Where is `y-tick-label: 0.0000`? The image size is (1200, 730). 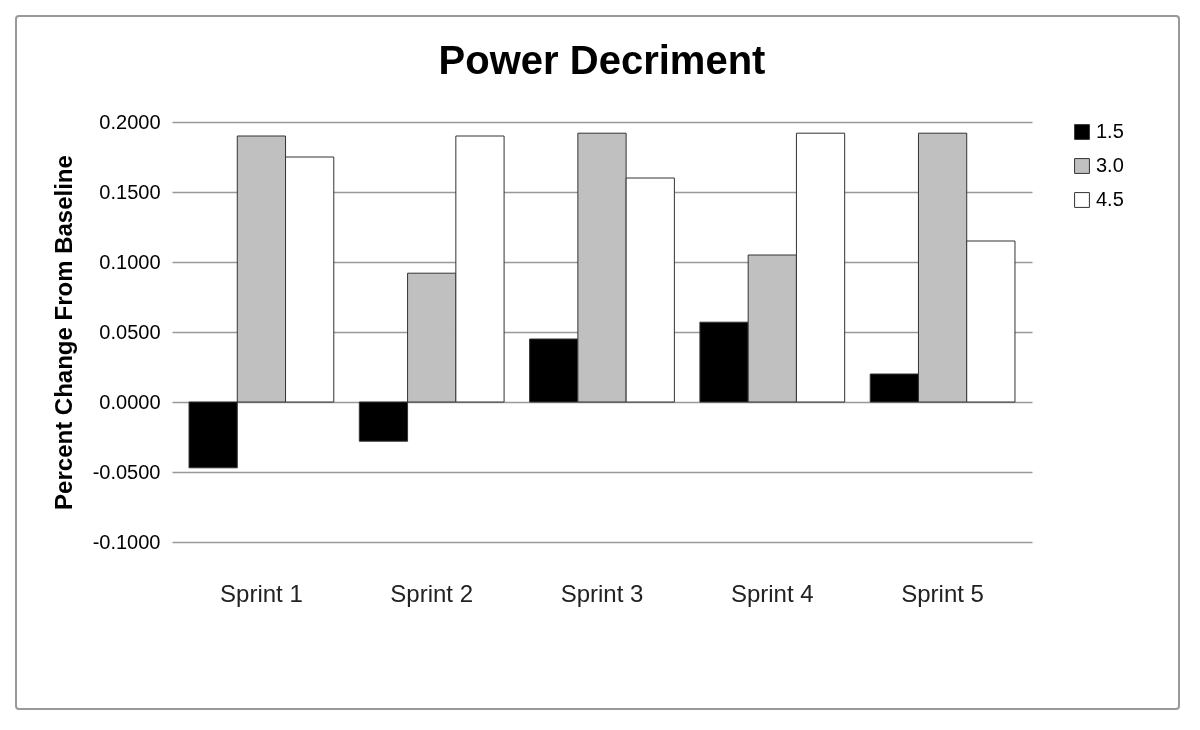 y-tick-label: 0.0000 is located at coordinates (130, 401).